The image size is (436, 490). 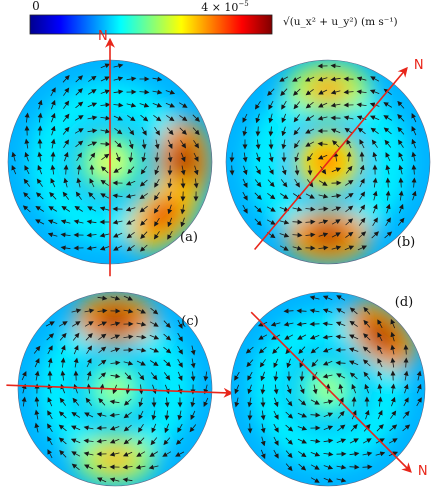 I want to click on hotspot-core, so click(x=163, y=215).